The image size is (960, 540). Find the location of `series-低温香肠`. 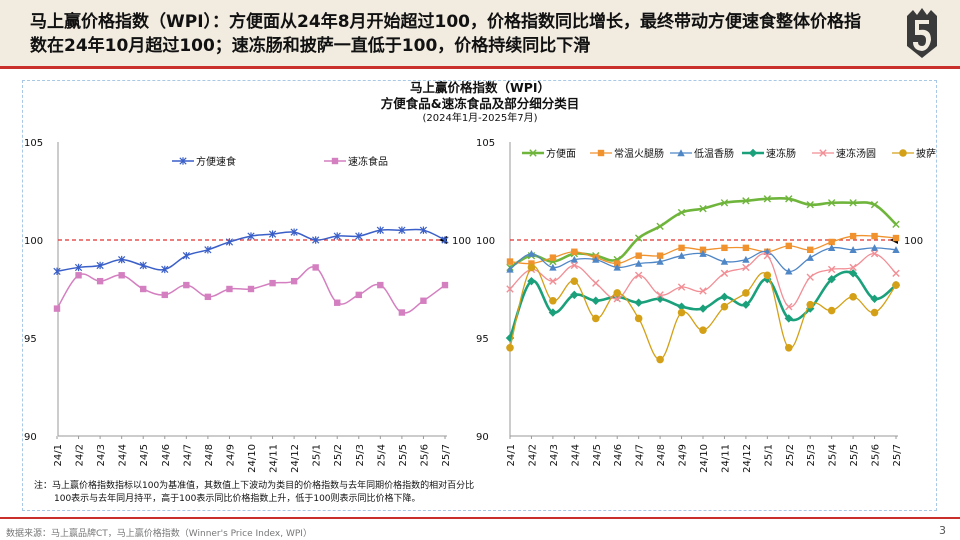

series-低温香肠 is located at coordinates (703, 259).